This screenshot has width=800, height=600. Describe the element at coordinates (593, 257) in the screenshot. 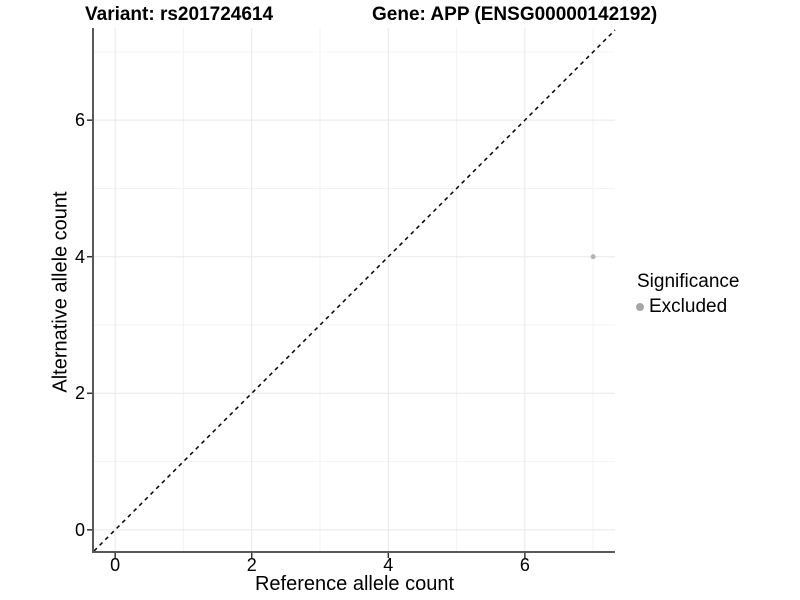

I see `data-point` at that location.